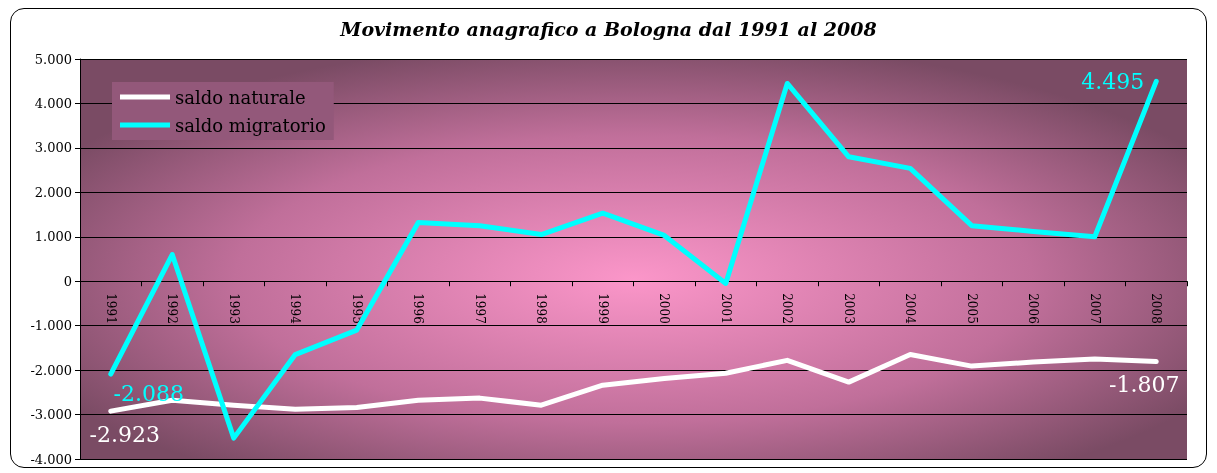 Image resolution: width=1217 pixels, height=473 pixels. Describe the element at coordinates (541, 308) in the screenshot. I see `x-tick-label: 1998` at that location.